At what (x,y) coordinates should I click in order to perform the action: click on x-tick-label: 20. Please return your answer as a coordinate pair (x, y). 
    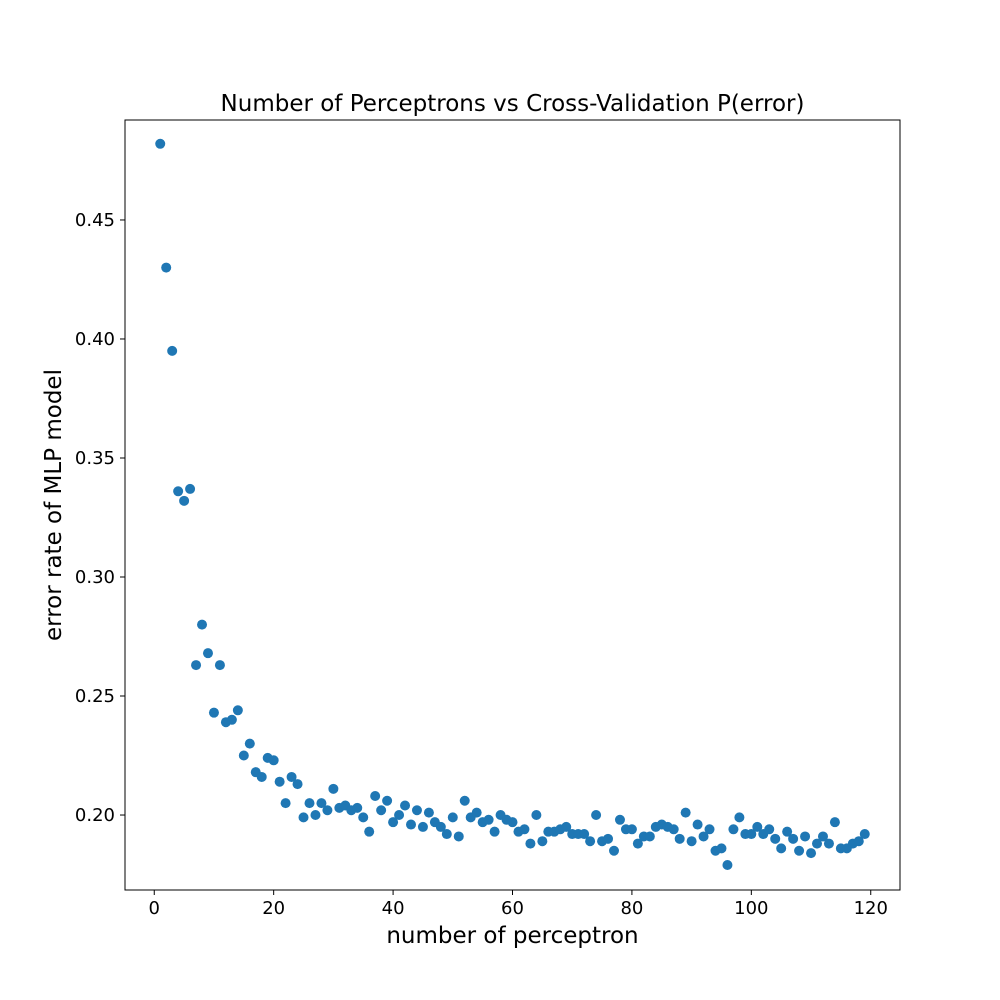
    Looking at the image, I should click on (273, 908).